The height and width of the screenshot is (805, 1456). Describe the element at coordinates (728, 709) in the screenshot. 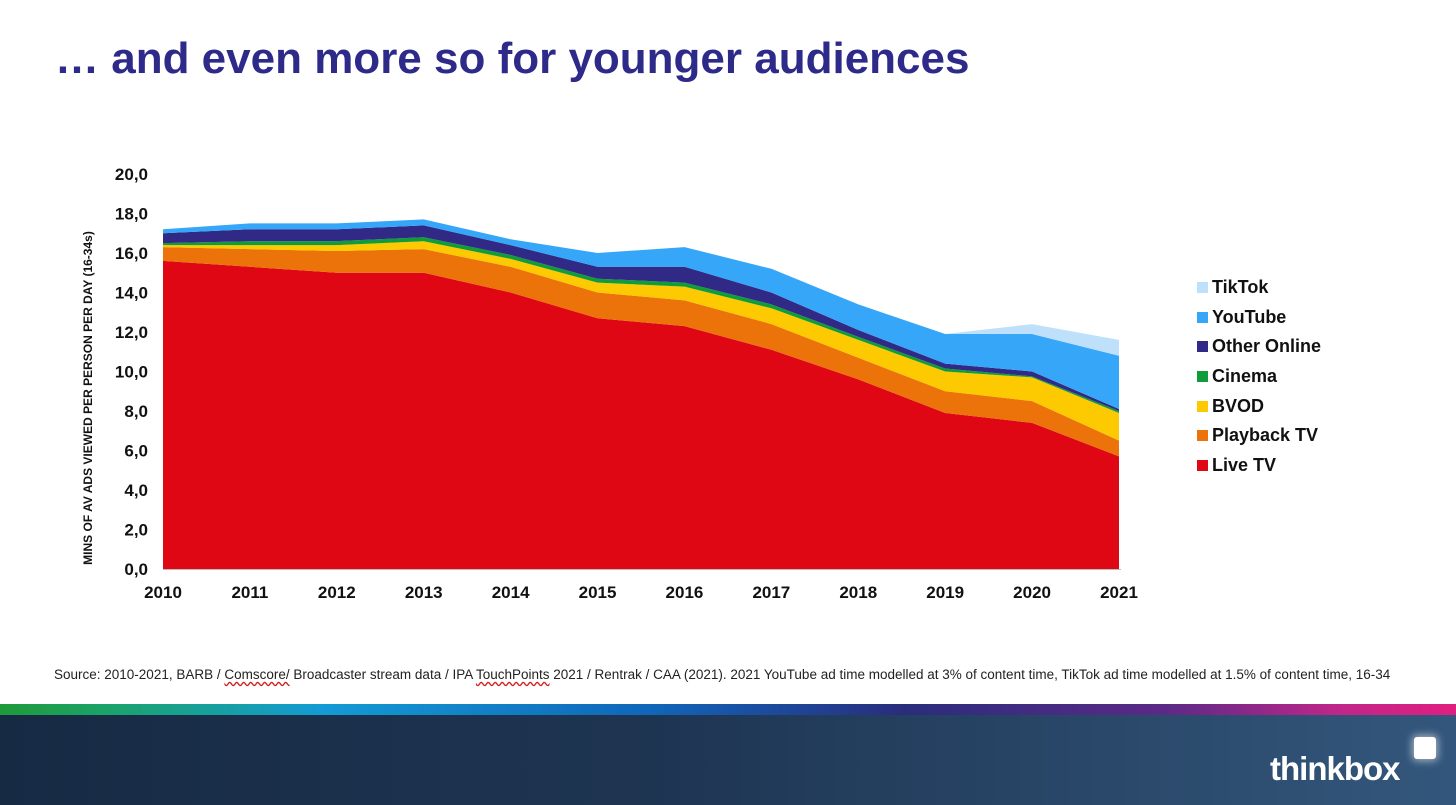

I see `color-stripe` at that location.